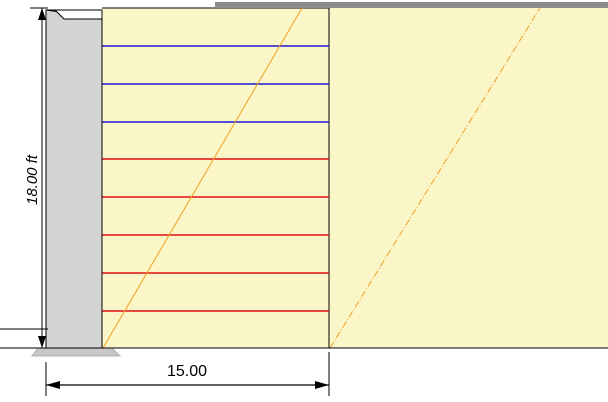 The image size is (608, 402). I want to click on dimension-arrow-right-icon, so click(322, 385).